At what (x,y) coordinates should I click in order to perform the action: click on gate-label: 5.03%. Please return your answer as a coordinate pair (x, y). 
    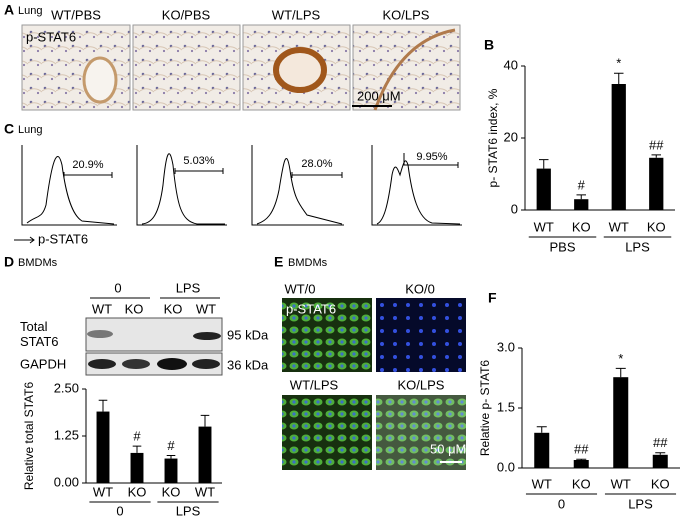
    Looking at the image, I should click on (198, 161).